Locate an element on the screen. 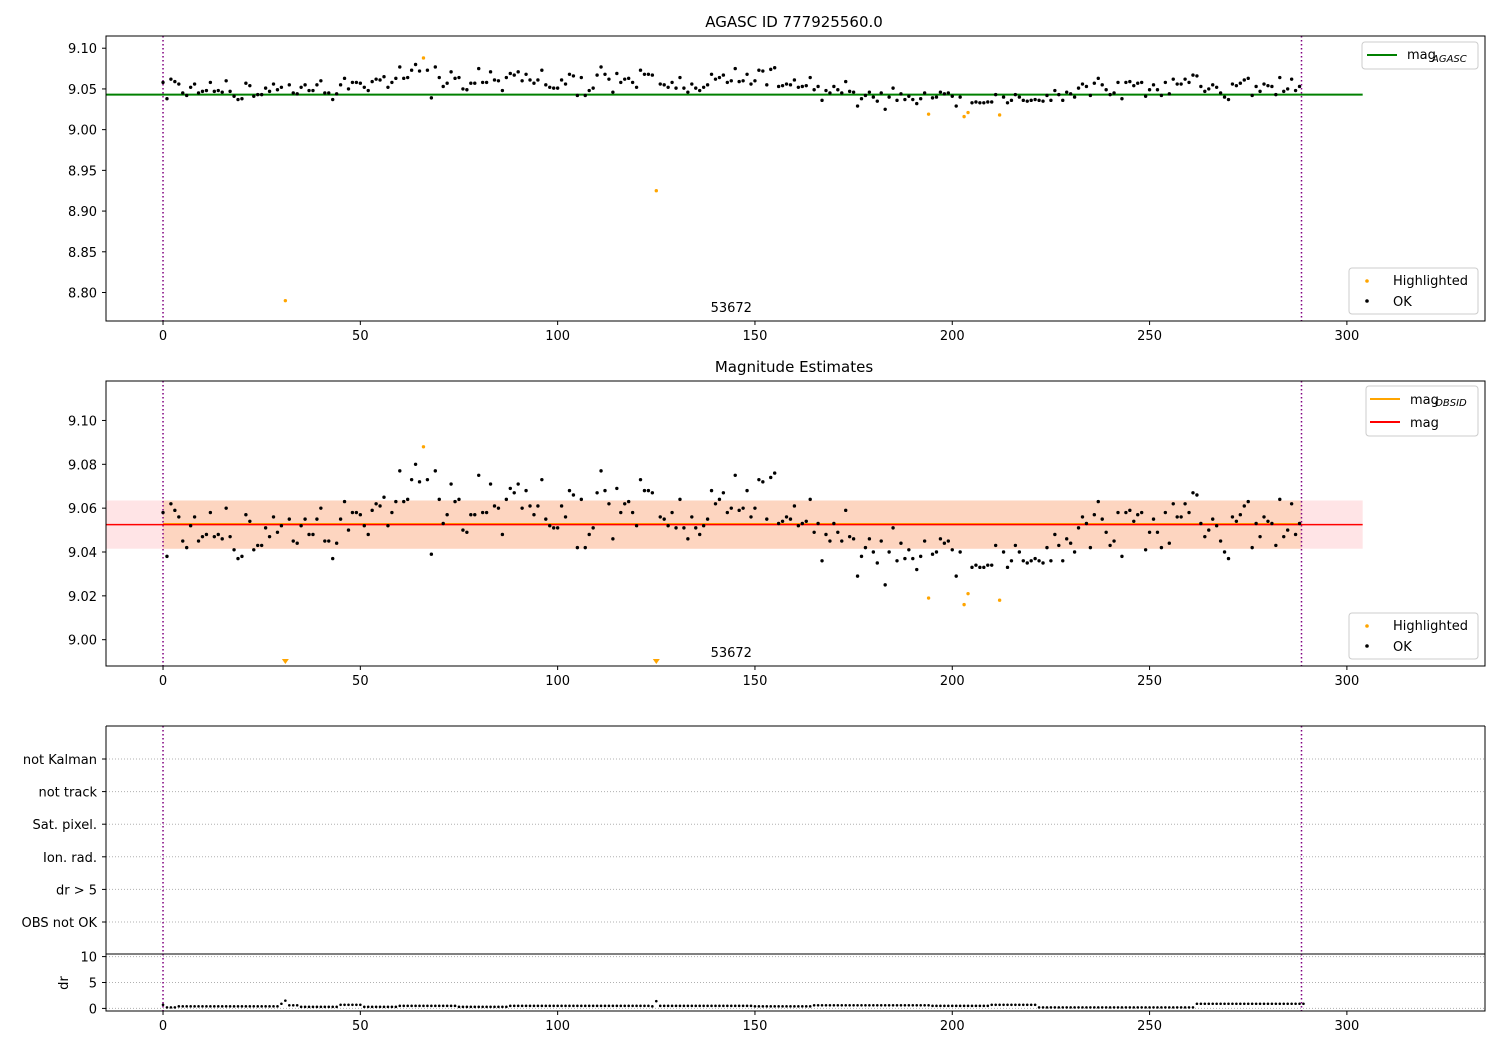 The height and width of the screenshot is (1050, 1500). legend-ok-label: OK is located at coordinates (1402, 302).